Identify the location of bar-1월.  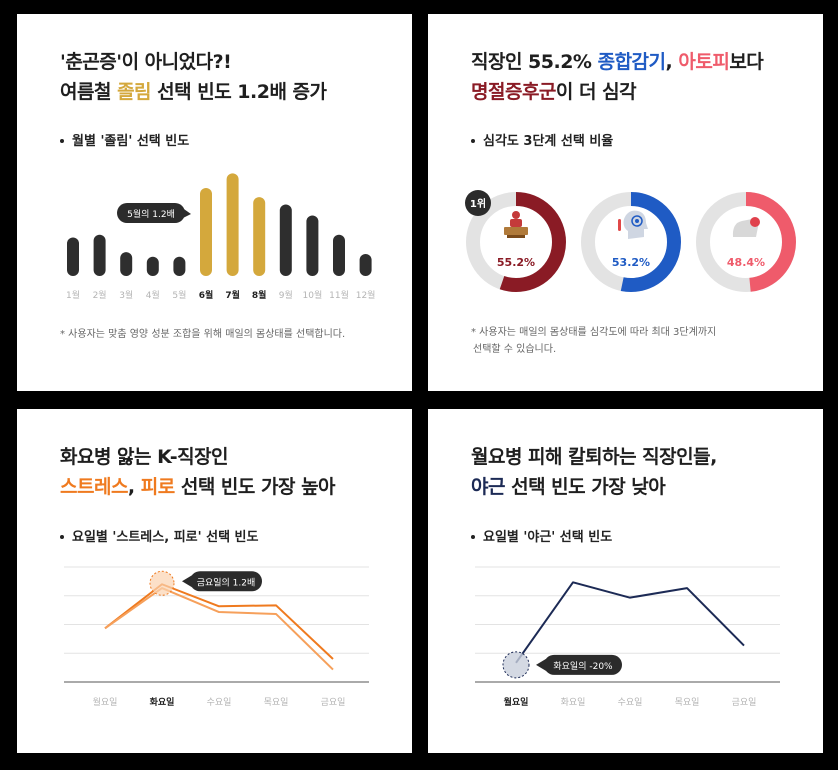
(73, 256).